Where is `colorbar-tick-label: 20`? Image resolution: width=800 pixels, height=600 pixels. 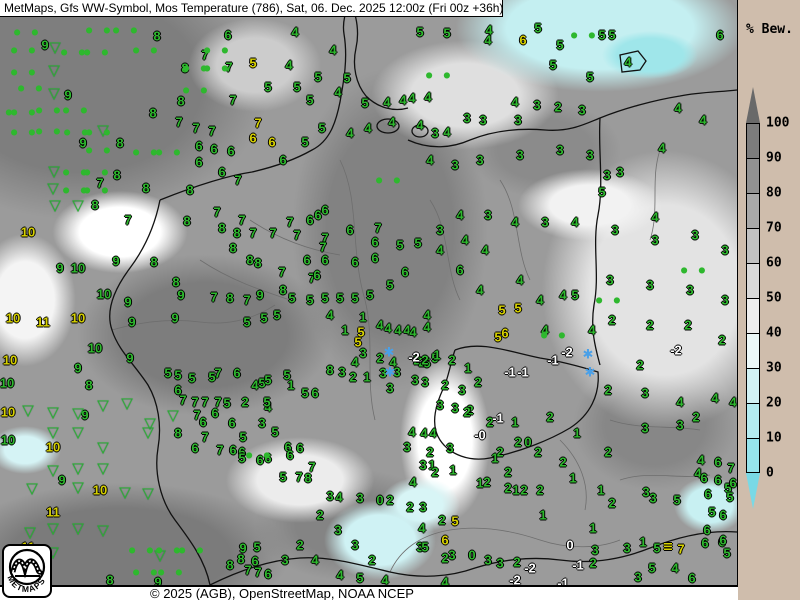
colorbar-tick-label: 20 is located at coordinates (774, 403).